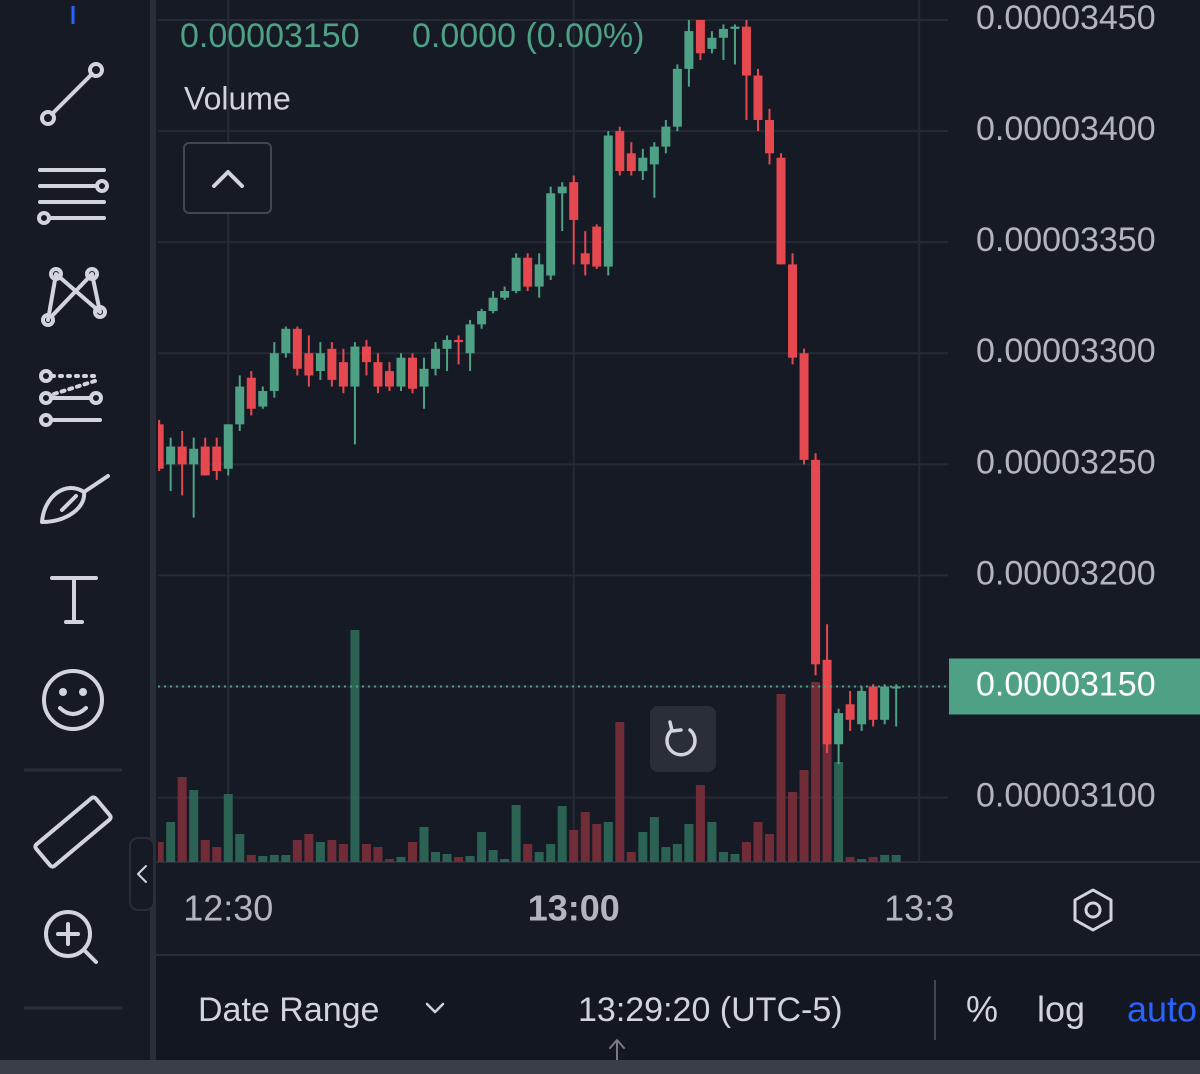 This screenshot has width=1200, height=1074. I want to click on y-tick-label: 0.00003350, so click(1066, 240).